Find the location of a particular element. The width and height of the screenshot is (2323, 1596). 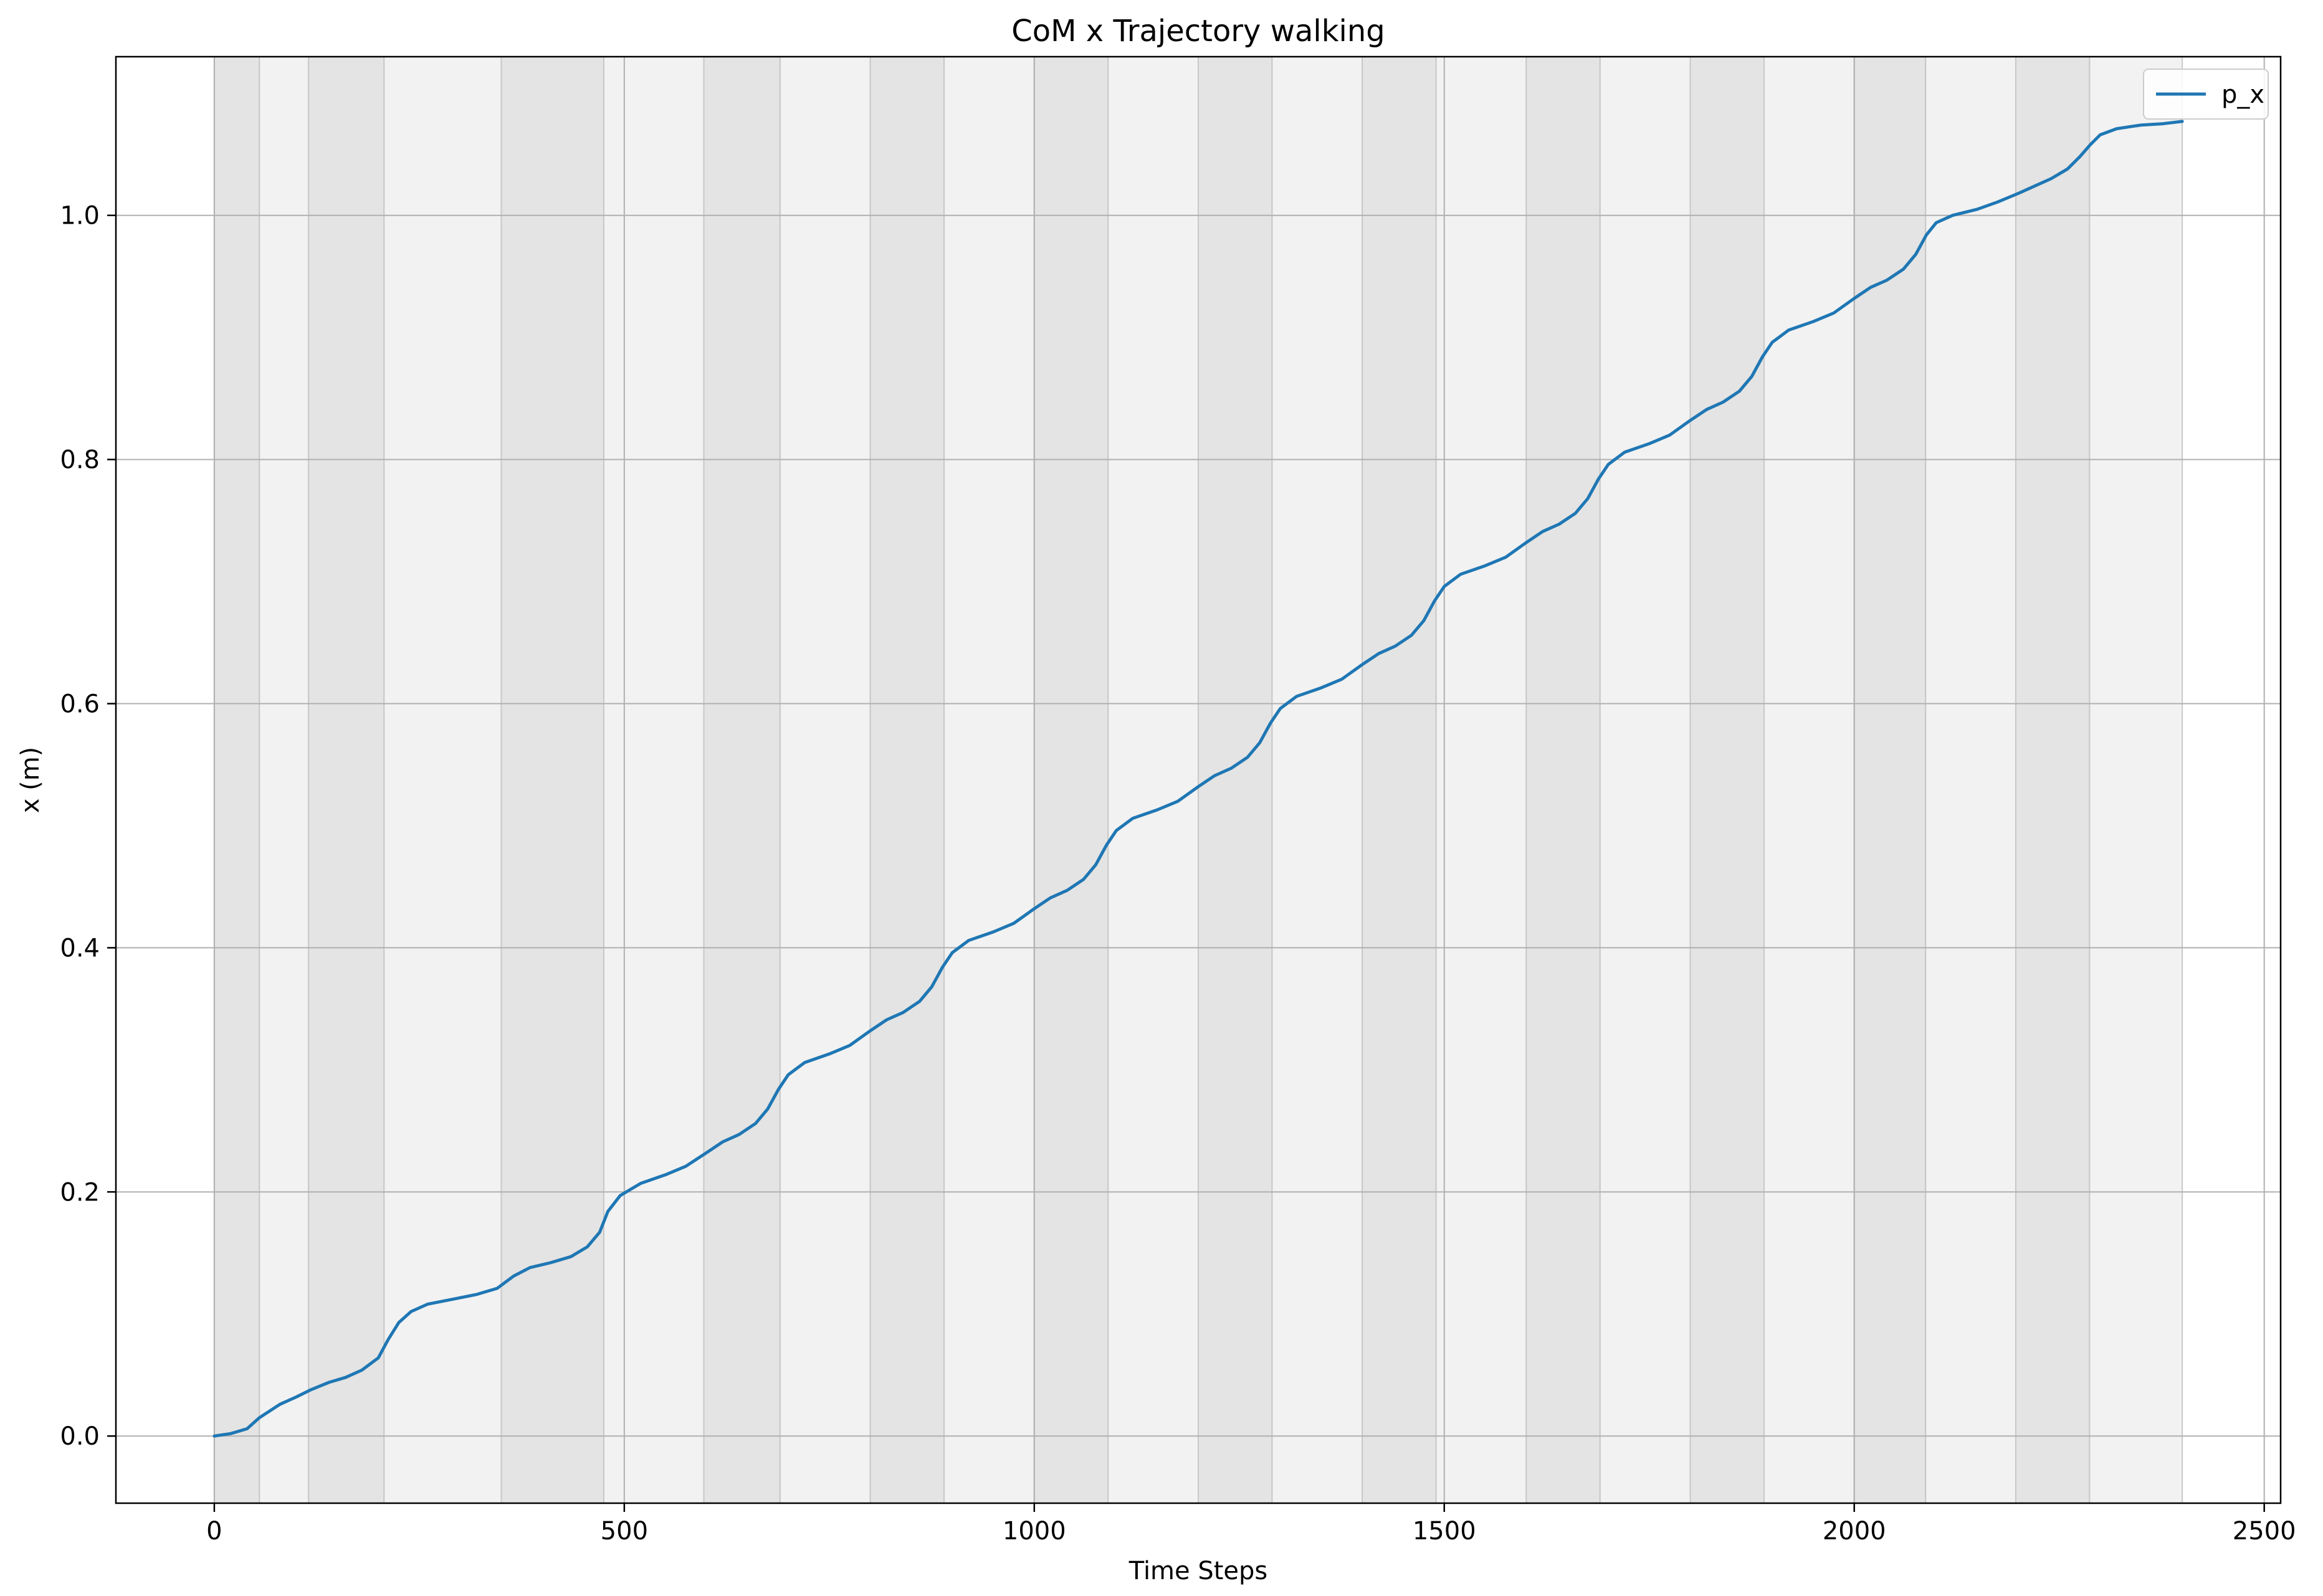

y-tick-label-1: 0.2 is located at coordinates (80, 1192).